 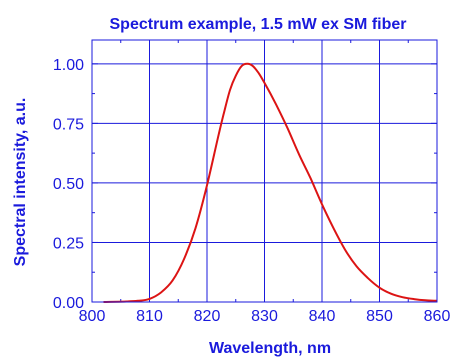 I want to click on x-tick-label: 840, so click(x=322, y=316).